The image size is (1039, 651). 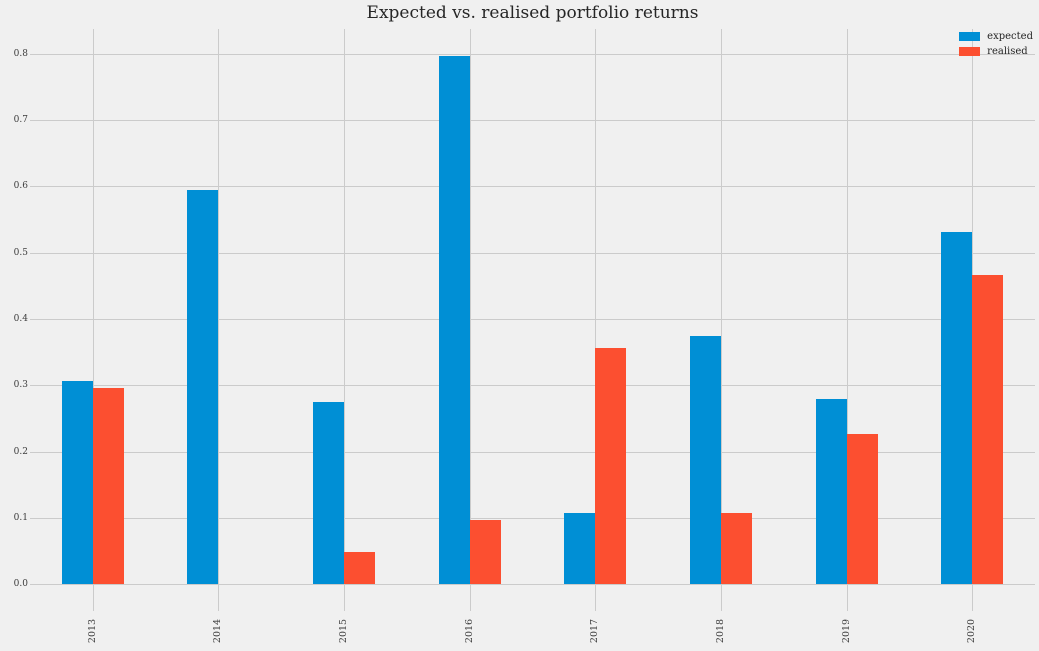 I want to click on bar-expected-2015, so click(x=329, y=493).